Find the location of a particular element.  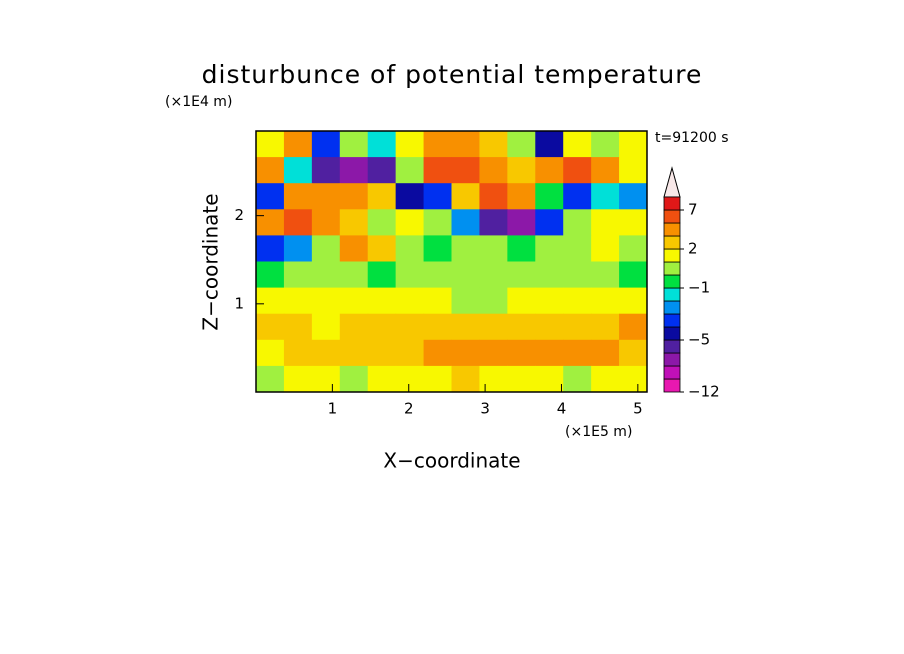

colorbar-extension is located at coordinates (672, 182).